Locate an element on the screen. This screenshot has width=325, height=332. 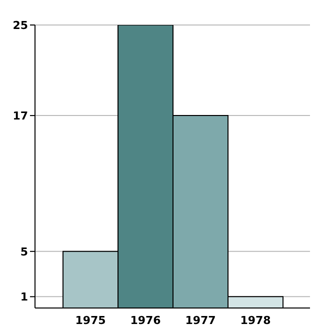
x-tick-label: 1976 is located at coordinates (146, 320).